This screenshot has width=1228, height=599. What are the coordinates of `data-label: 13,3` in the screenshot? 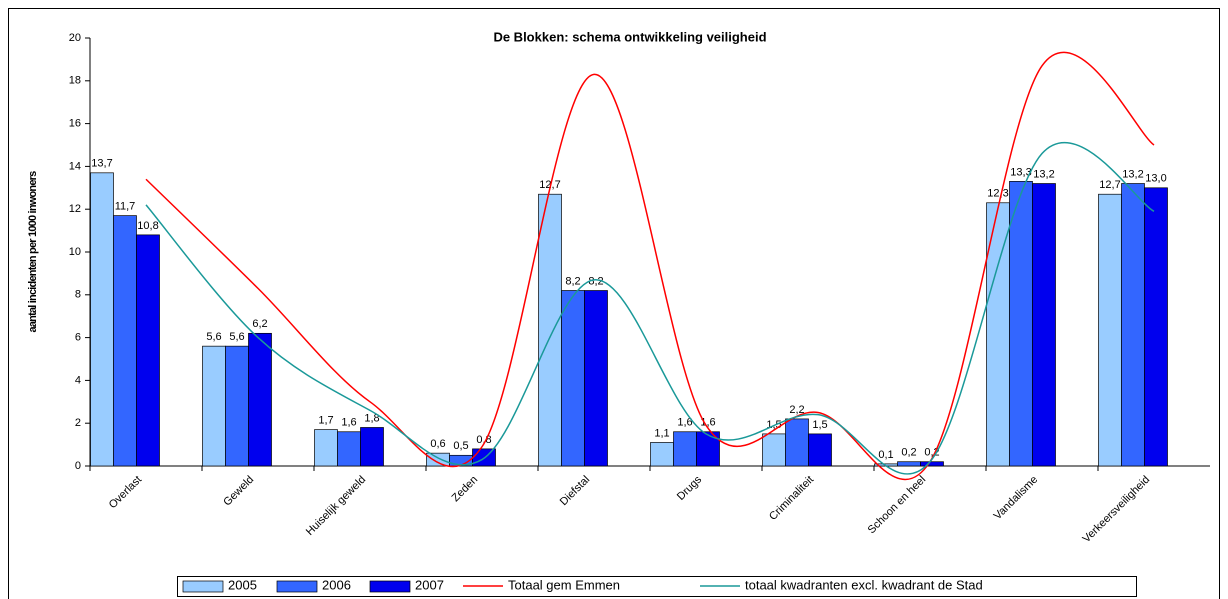 It's located at (1020, 172).